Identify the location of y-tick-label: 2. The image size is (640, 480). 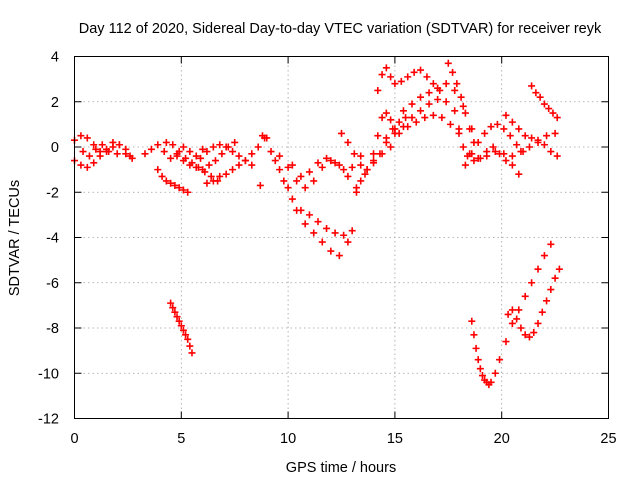
(55, 103).